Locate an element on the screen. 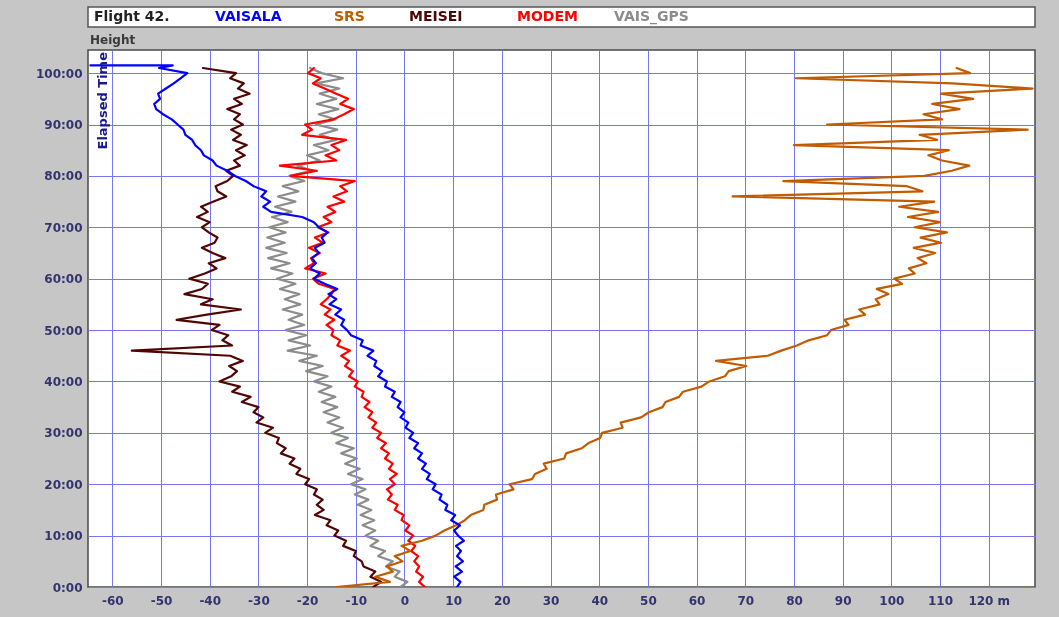  text: VAIS_GPS is located at coordinates (651, 16).